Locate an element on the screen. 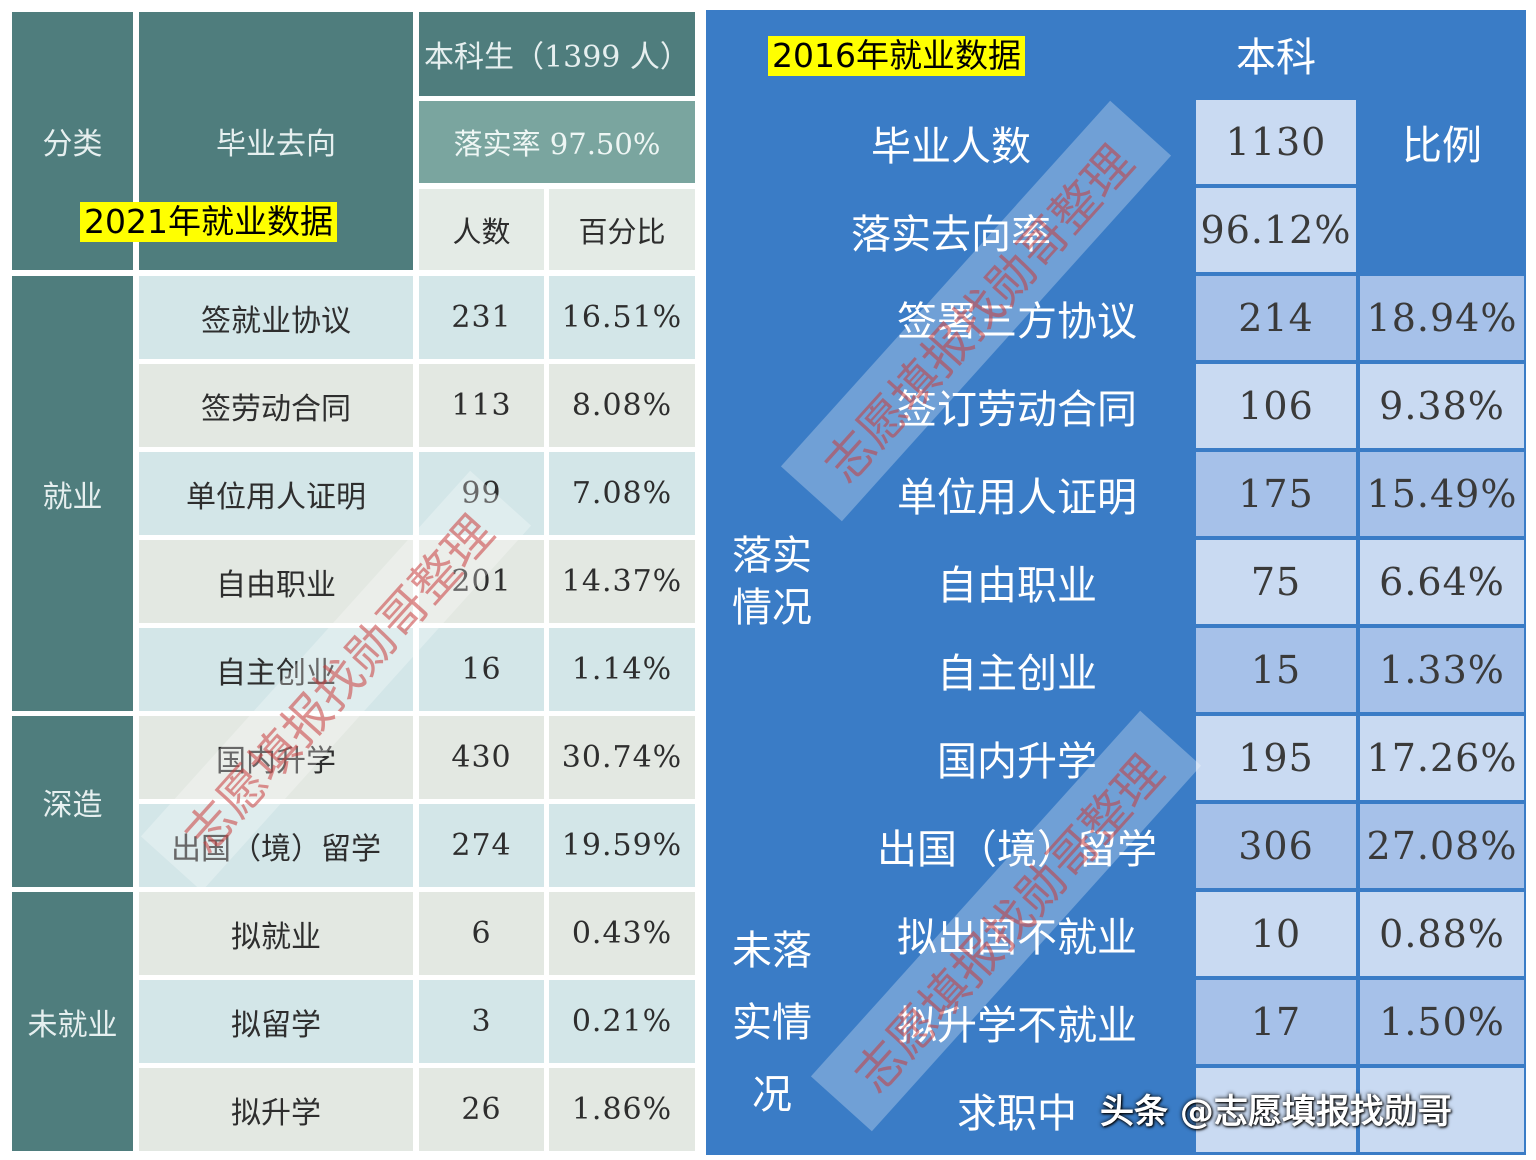  left-row-pct: 7.08% is located at coordinates (622, 493).